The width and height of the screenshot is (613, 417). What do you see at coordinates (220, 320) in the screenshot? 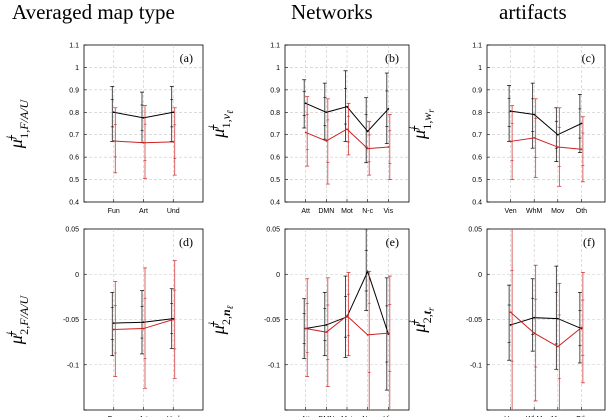
I see `y-axis-label: μ̄j2,nℓ` at bounding box center [220, 320].